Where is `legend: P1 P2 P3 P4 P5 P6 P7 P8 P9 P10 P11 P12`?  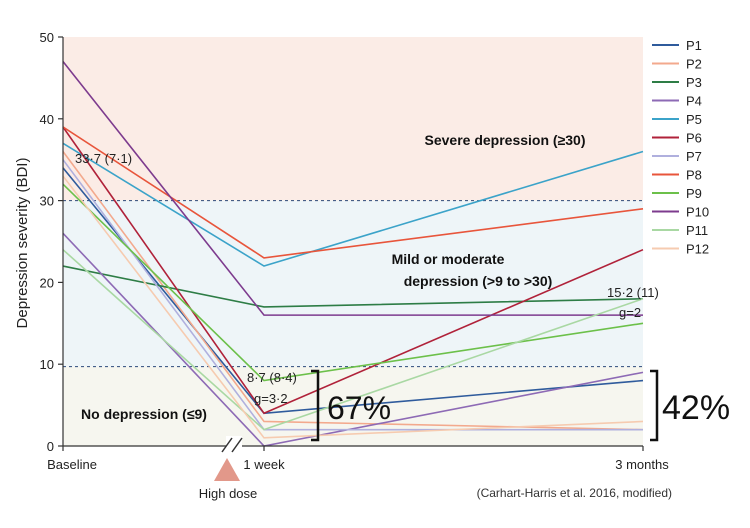
legend: P1 P2 P3 P4 P5 P6 P7 P8 P9 P10 P11 P12 is located at coordinates (680, 147).